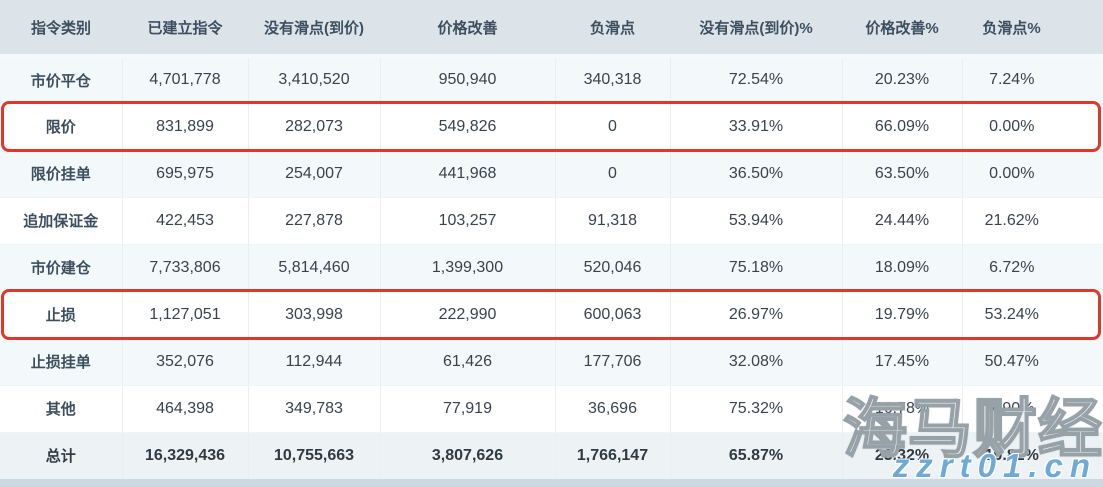 The image size is (1103, 487). I want to click on table-bottom-bar, so click(551, 483).